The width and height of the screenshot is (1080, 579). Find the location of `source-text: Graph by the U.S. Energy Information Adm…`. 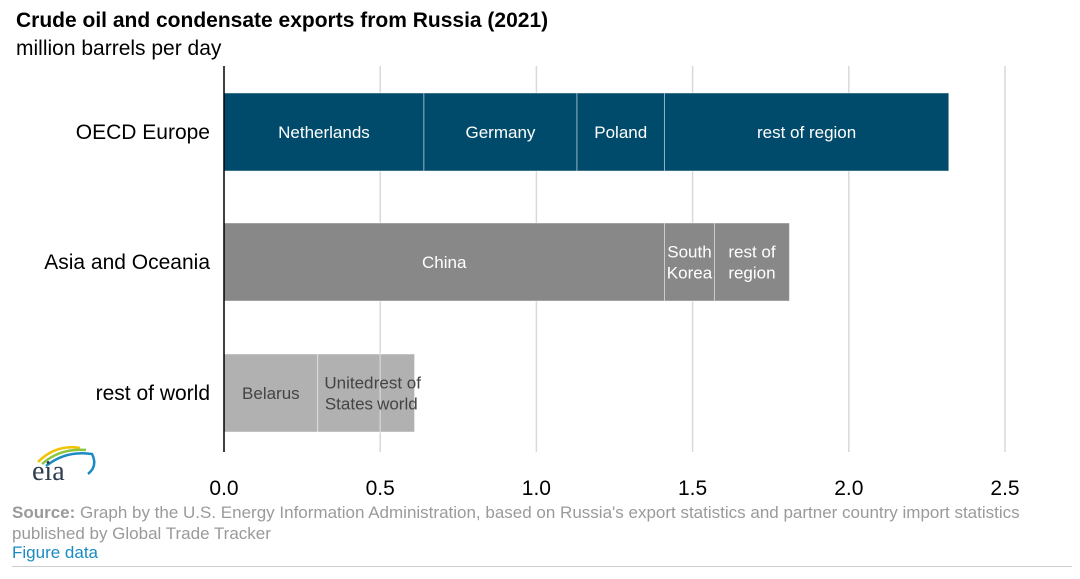

source-text: Graph by the U.S. Energy Information Adm… is located at coordinates (516, 523).